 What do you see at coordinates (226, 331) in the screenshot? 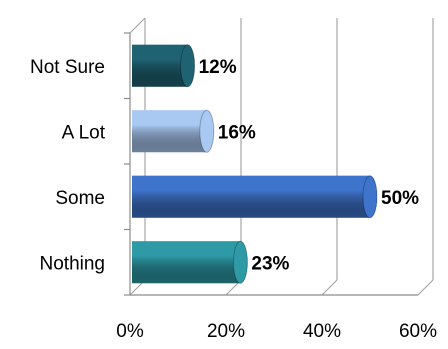
I see `x-tick-label: 20%` at bounding box center [226, 331].